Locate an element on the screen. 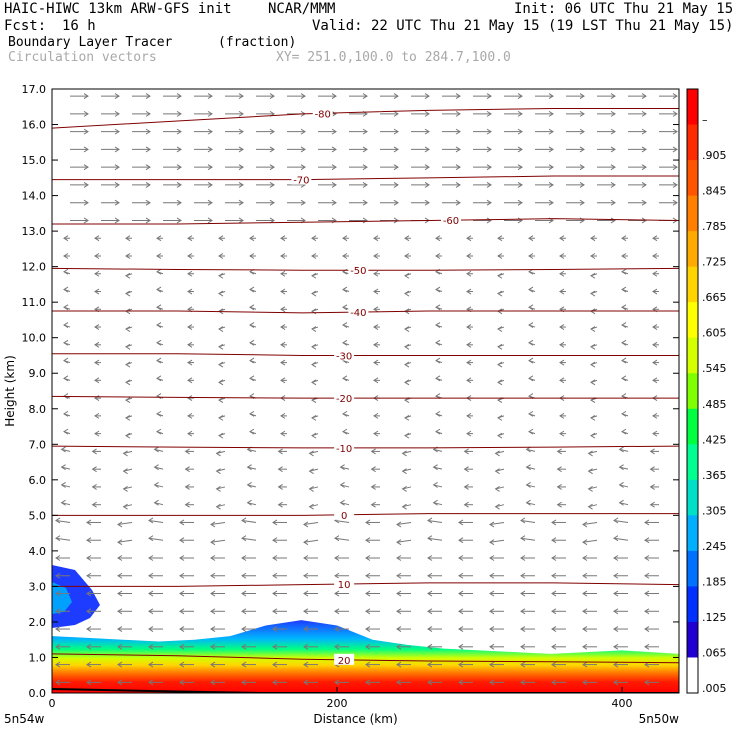  y-tick-label: 5.0 is located at coordinates (38, 515).